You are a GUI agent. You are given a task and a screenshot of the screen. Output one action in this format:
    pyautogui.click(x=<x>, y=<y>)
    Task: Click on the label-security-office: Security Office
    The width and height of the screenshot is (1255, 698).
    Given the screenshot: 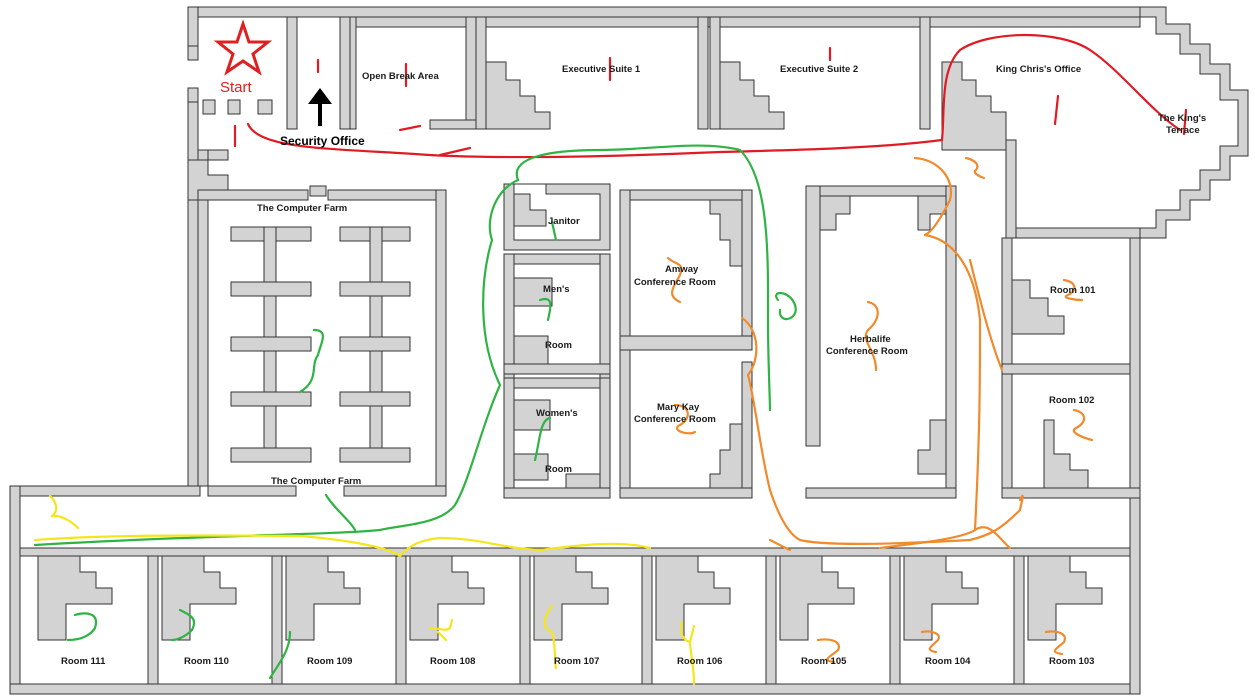 What is the action you would take?
    pyautogui.click(x=322, y=141)
    